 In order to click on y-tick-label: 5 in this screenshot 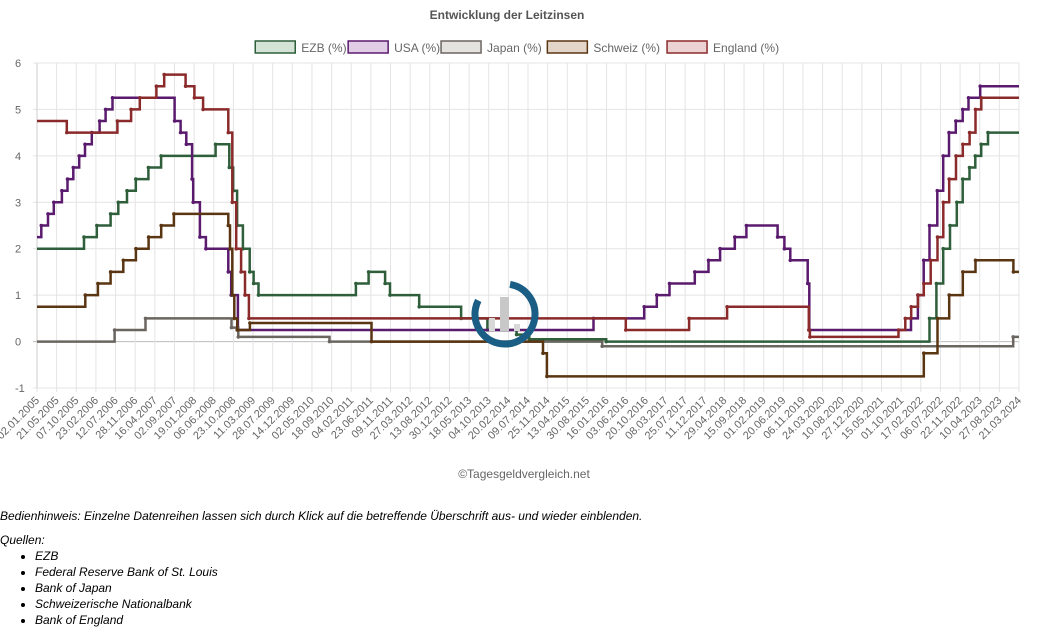, I will do `click(18, 110)`.